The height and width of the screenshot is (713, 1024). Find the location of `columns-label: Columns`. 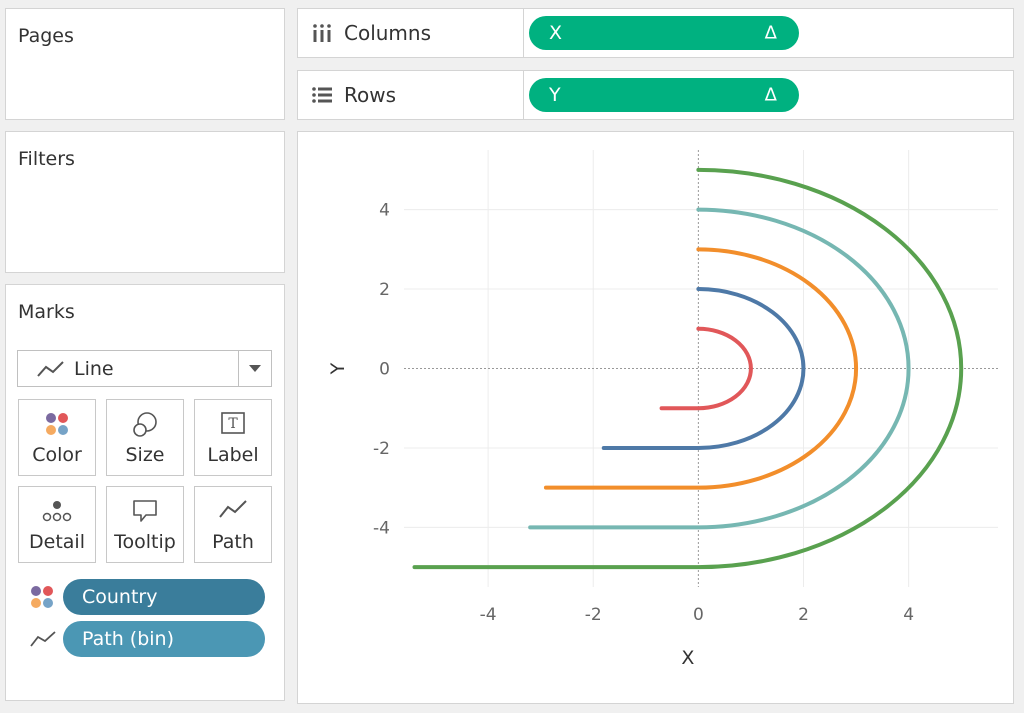

columns-label: Columns is located at coordinates (388, 33).